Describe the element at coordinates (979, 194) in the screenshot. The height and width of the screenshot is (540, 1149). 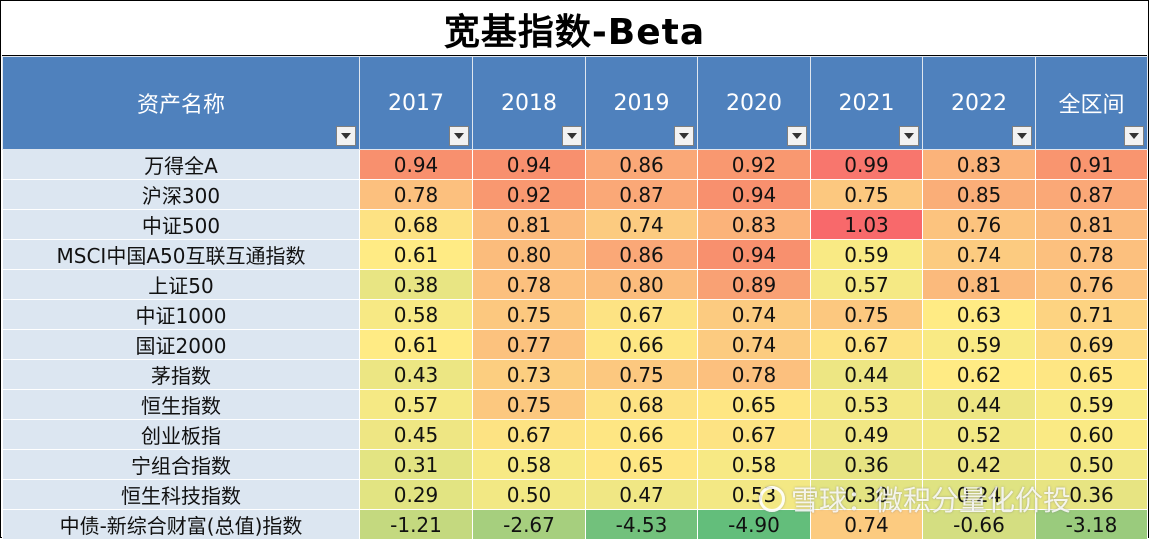
I see `beta-value-cell: 0.85` at that location.